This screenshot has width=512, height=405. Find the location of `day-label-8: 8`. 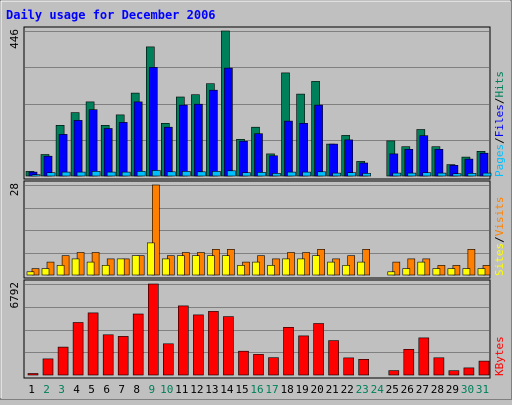

day-label-8: 8 is located at coordinates (136, 389).